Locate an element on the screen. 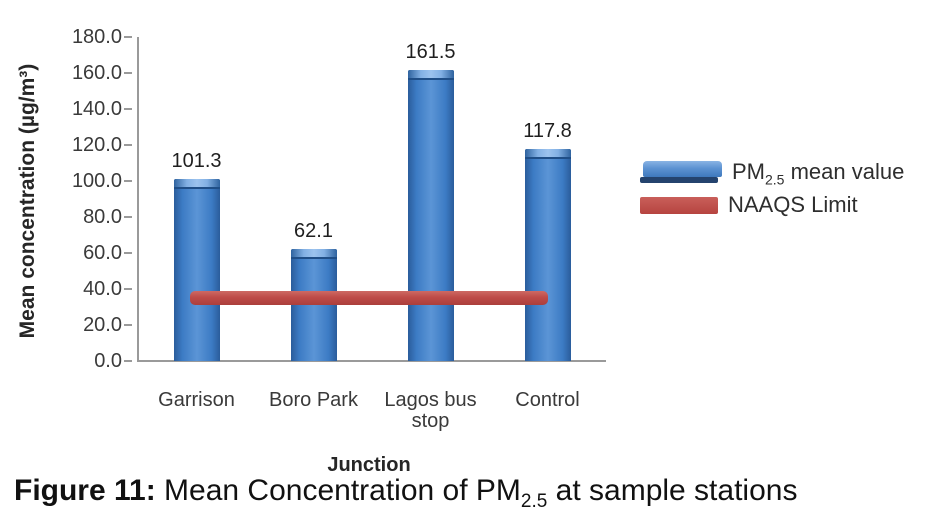 This screenshot has height=512, width=952. legend-label-pm25: PM2.5 mean value is located at coordinates (818, 173).